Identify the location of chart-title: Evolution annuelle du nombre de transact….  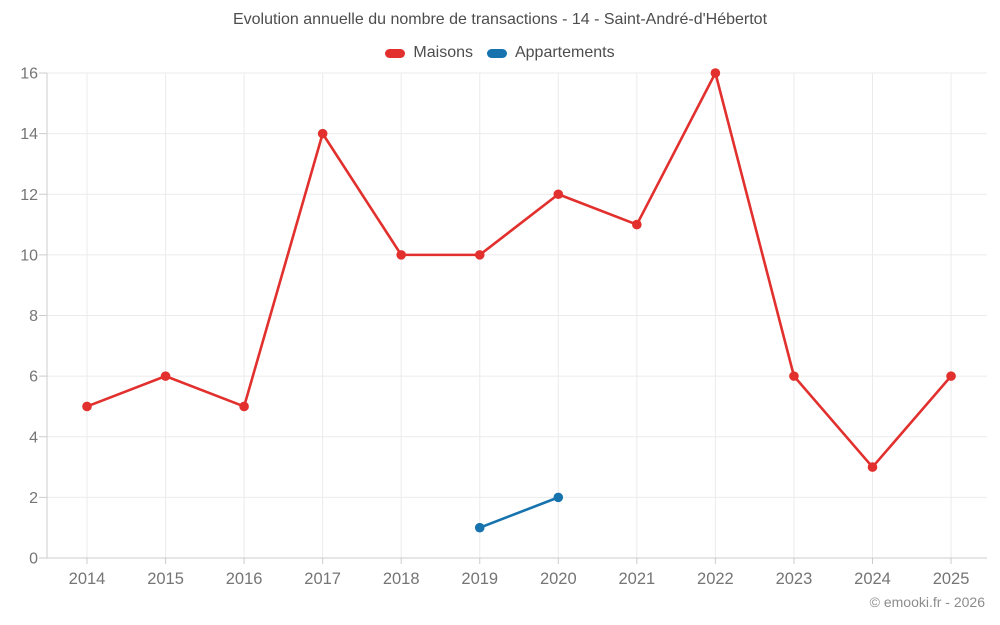
(500, 19).